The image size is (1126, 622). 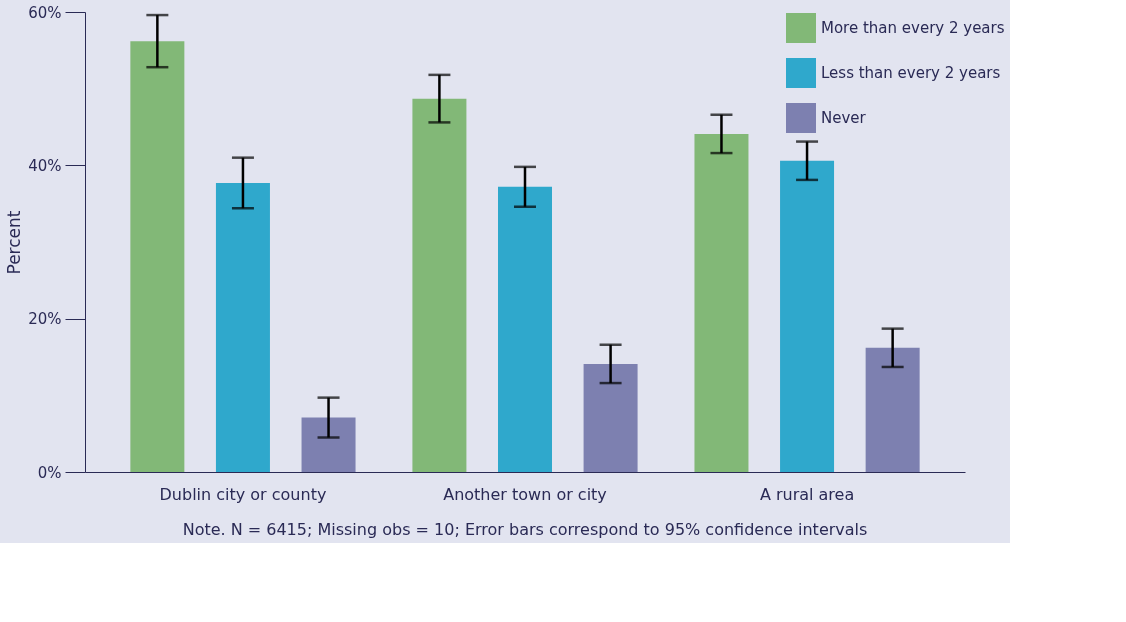 What do you see at coordinates (525, 529) in the screenshot?
I see `text: Note. N = 6415; Missing obs = 10; Error bars correspond to 95% confidence intervals` at bounding box center [525, 529].